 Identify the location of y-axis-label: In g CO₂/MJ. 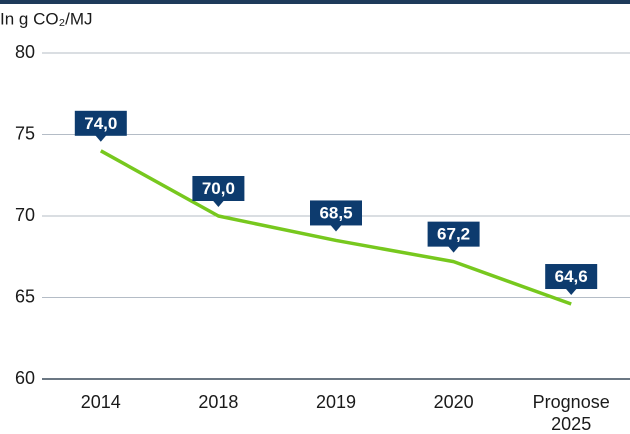
(46, 18).